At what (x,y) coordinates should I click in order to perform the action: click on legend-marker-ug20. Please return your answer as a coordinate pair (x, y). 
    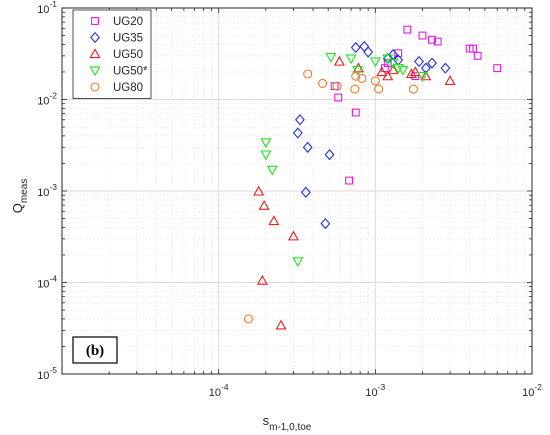
    Looking at the image, I should click on (95, 21).